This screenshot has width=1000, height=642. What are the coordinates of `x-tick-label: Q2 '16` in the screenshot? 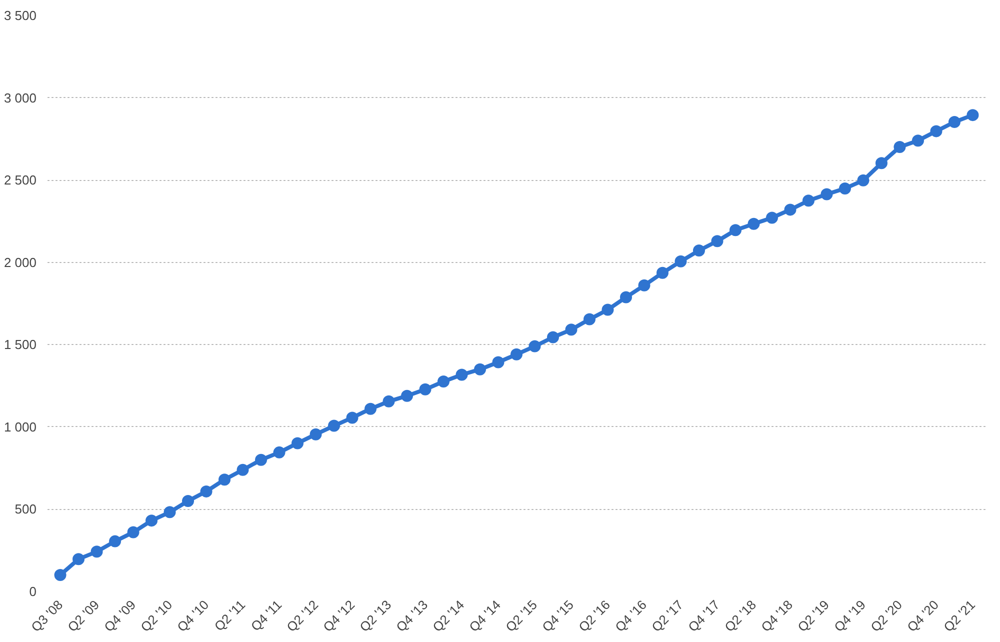 It's located at (595, 616).